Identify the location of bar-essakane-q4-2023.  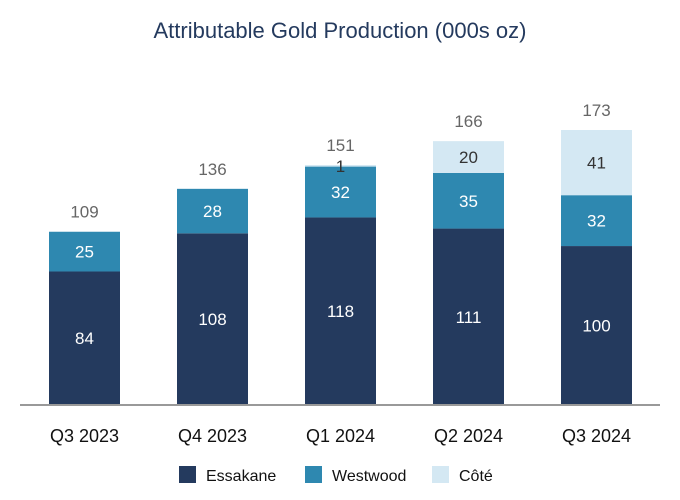
(212, 319).